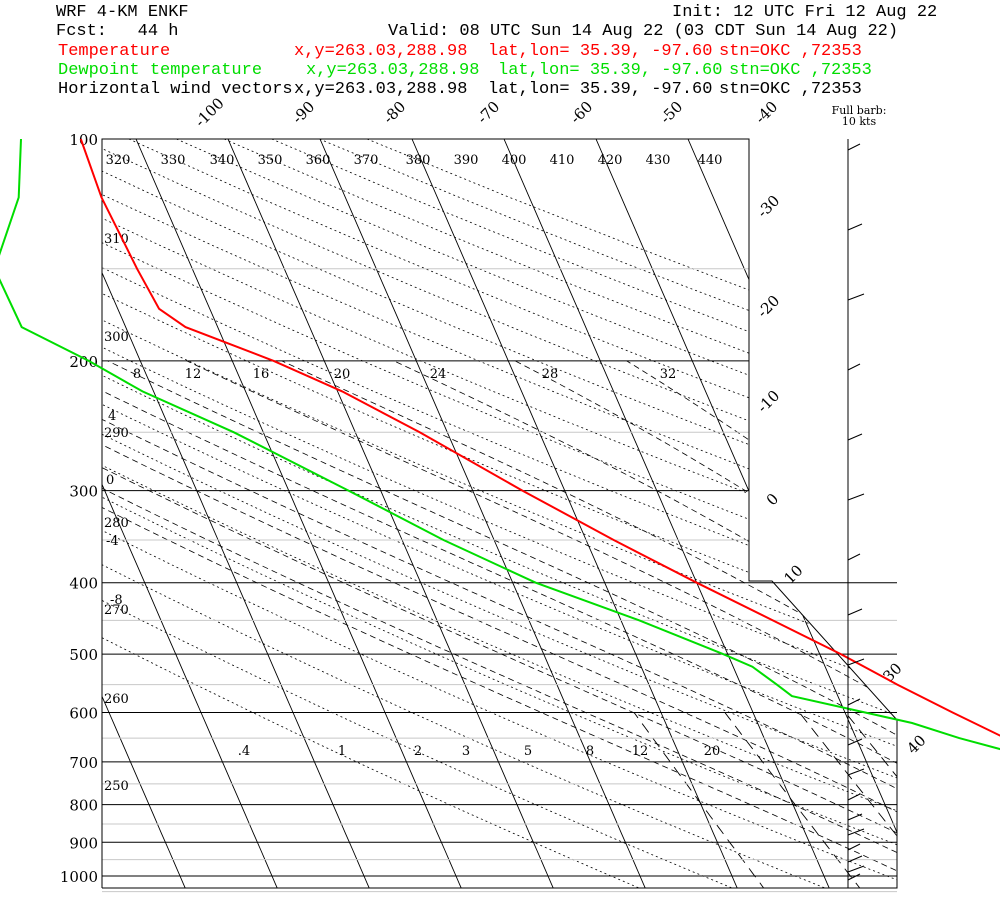 This screenshot has height=900, width=1000. Describe the element at coordinates (116, 600) in the screenshot. I see `moist-side-label: -8` at that location.